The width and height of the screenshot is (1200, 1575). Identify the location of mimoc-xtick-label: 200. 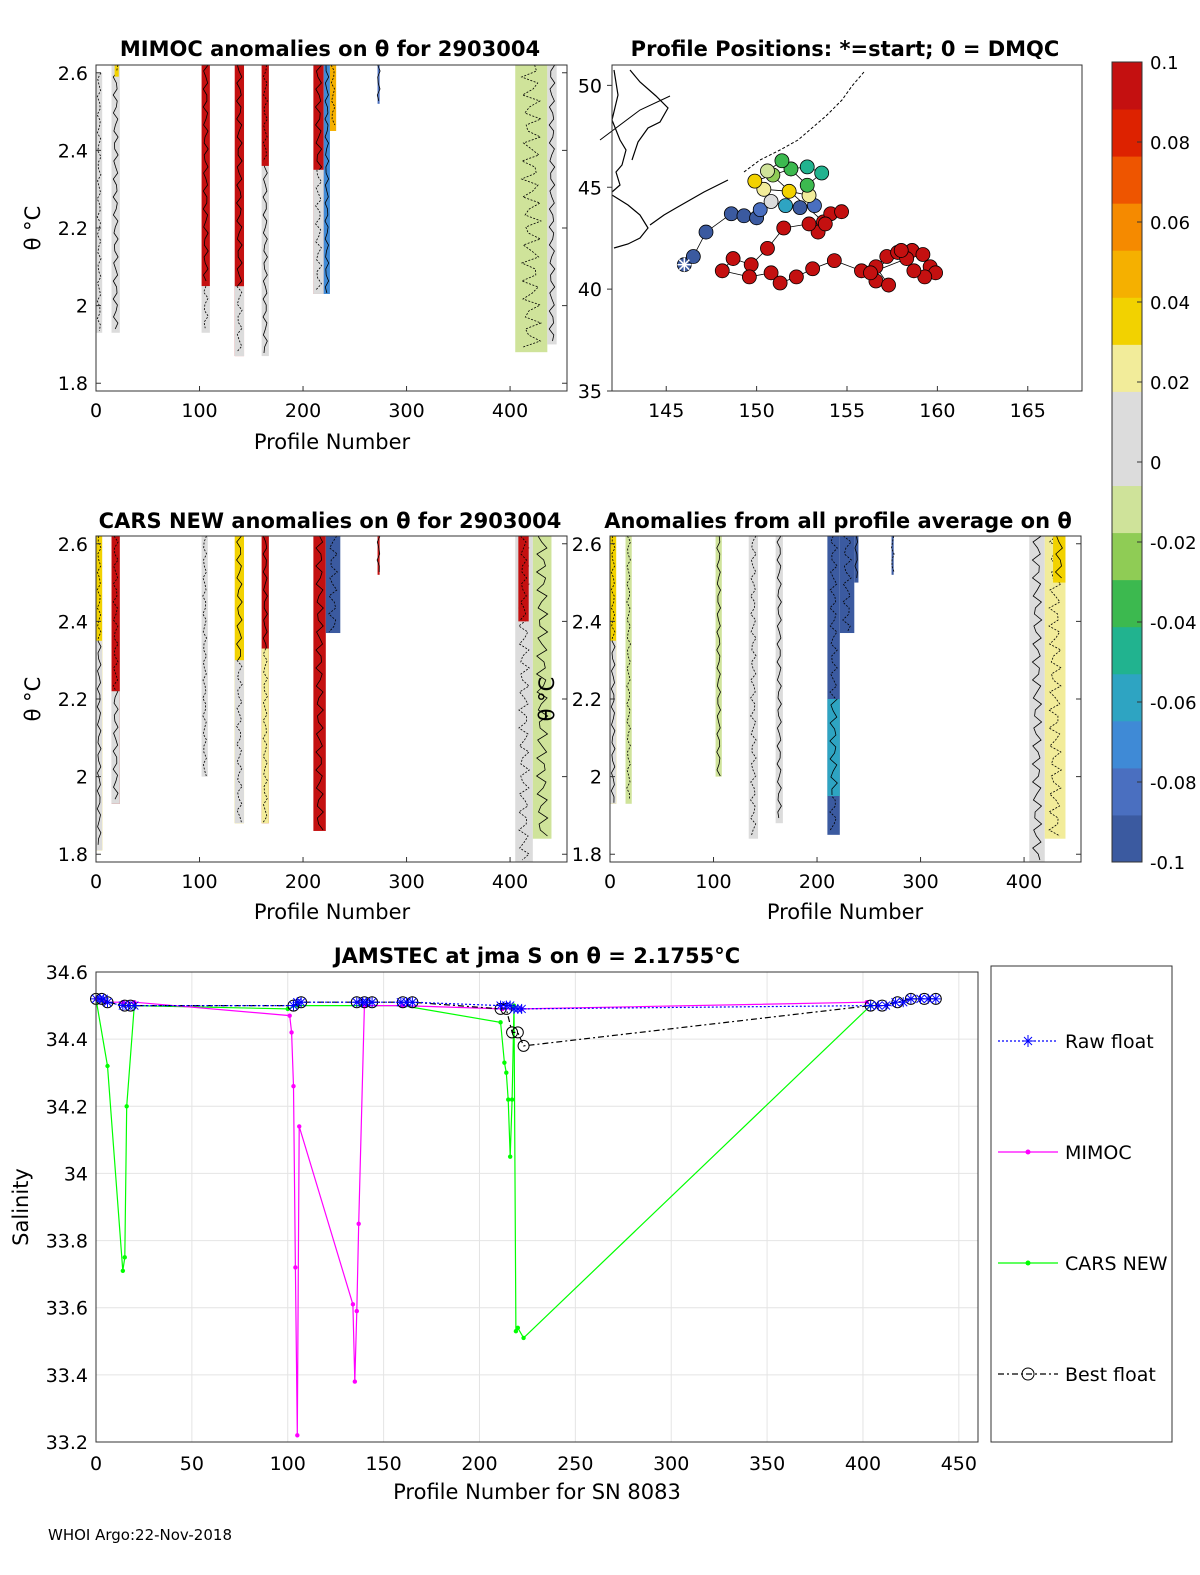
(303, 411).